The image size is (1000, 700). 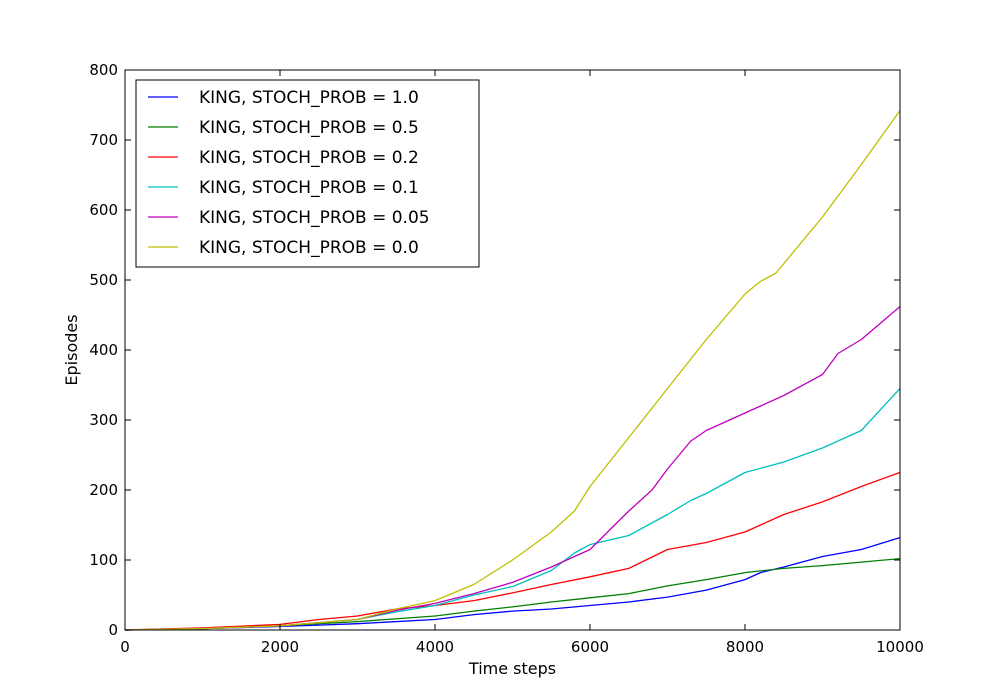 What do you see at coordinates (71, 349) in the screenshot?
I see `y-axis-label: Episodes` at bounding box center [71, 349].